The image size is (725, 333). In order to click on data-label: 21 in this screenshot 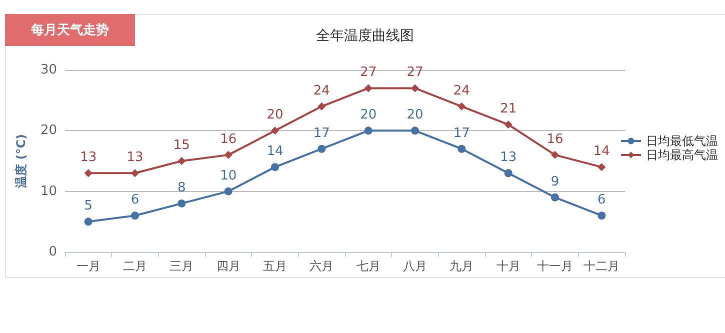, I will do `click(508, 109)`.